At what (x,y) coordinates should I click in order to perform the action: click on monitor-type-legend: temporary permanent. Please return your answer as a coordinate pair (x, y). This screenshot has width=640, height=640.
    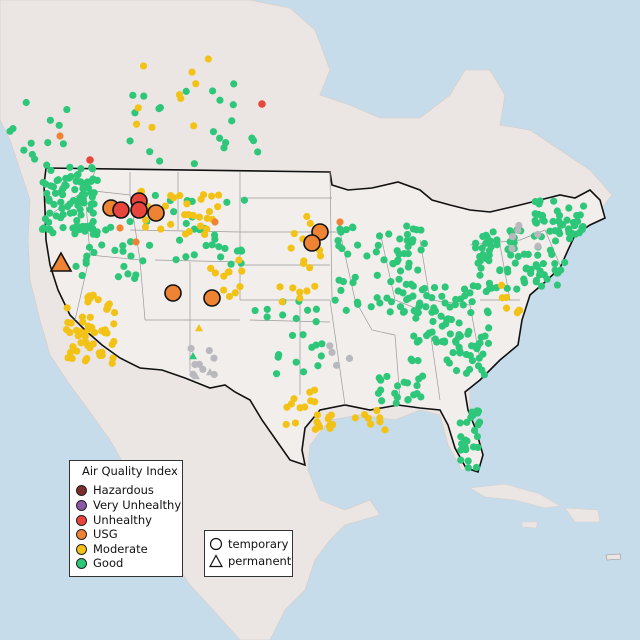
    Looking at the image, I should click on (248, 553).